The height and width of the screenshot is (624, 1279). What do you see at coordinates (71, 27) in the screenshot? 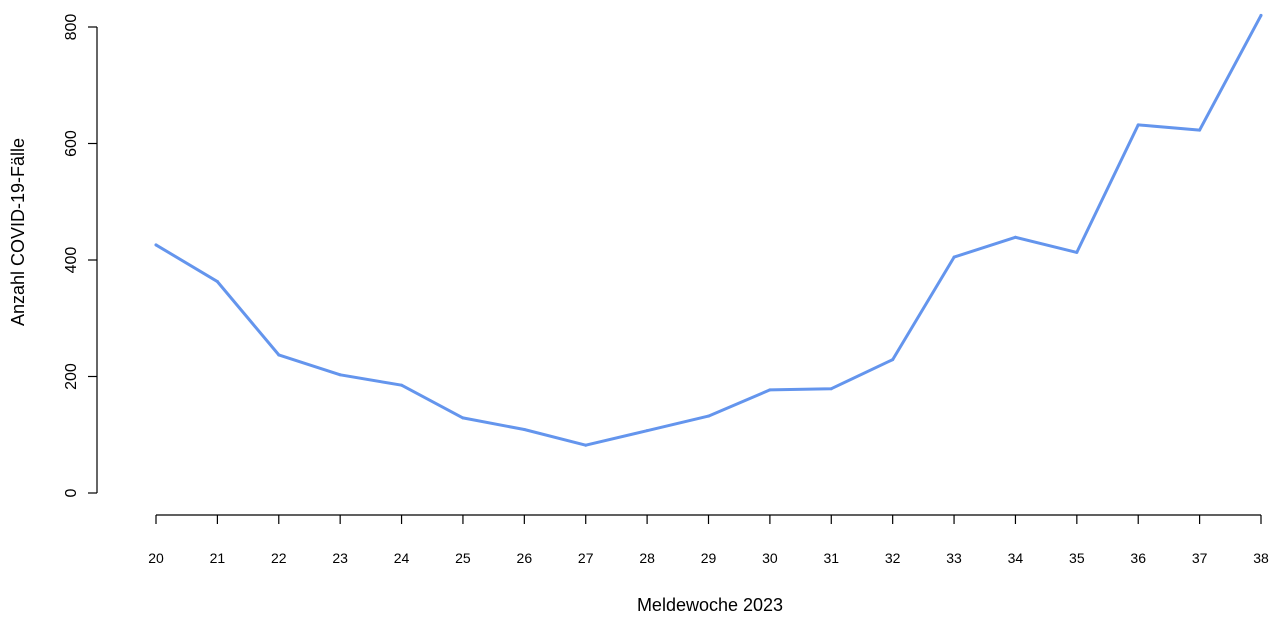
I see `y-tick-label: 800` at bounding box center [71, 27].